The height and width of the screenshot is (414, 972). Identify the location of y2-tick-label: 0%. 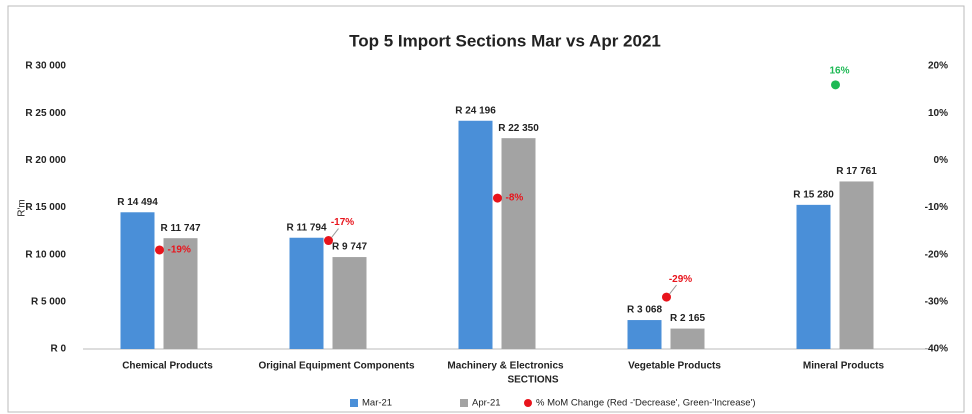
(941, 160).